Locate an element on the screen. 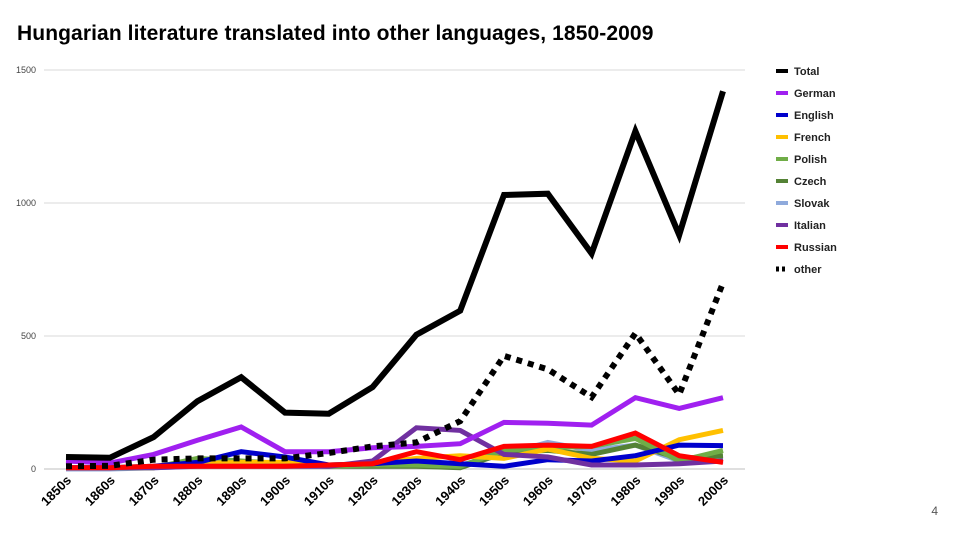  series-line-russian is located at coordinates (395, 450).